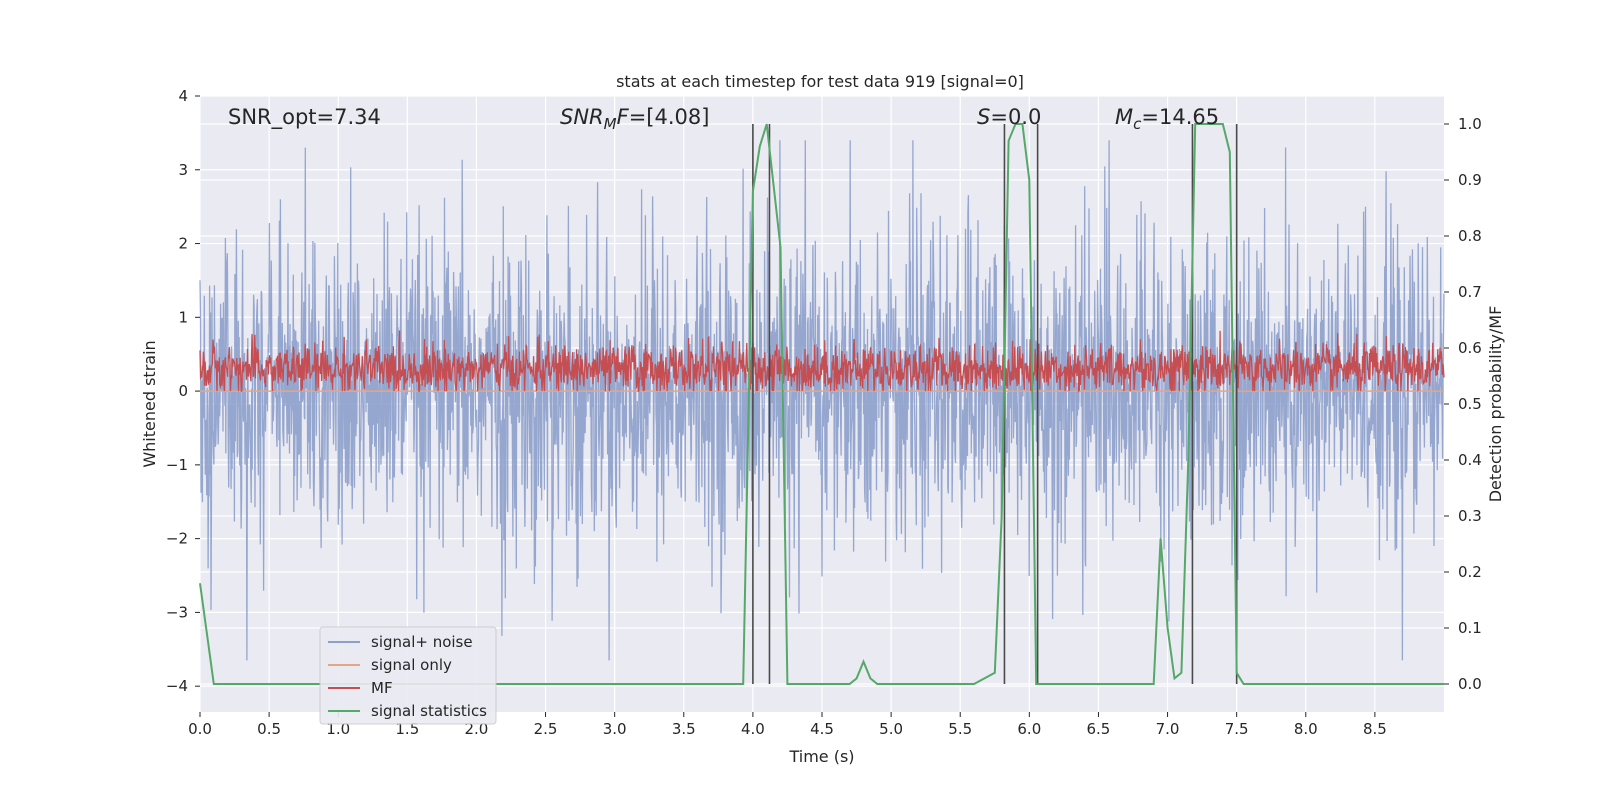 Image resolution: width=1600 pixels, height=800 pixels. I want to click on y-right-tick-label: 0.9, so click(1470, 180).